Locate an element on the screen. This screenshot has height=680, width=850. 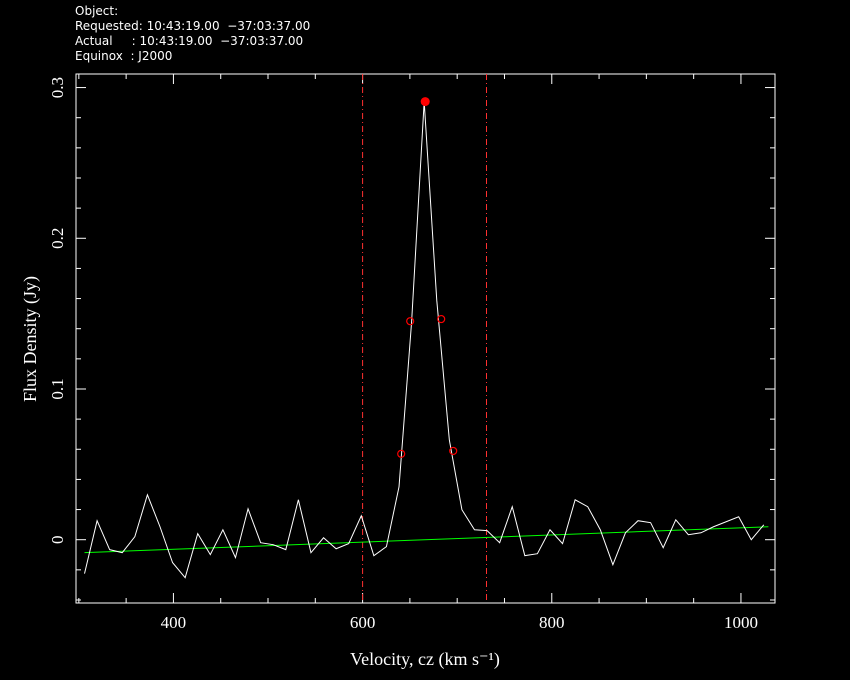
x-tick-label: 600 is located at coordinates (363, 622).